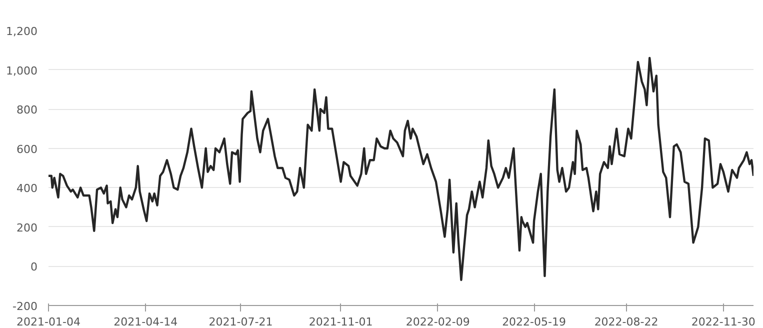 The width and height of the screenshot is (763, 328). What do you see at coordinates (27, 227) in the screenshot?
I see `y-tick-label: 200` at bounding box center [27, 227].